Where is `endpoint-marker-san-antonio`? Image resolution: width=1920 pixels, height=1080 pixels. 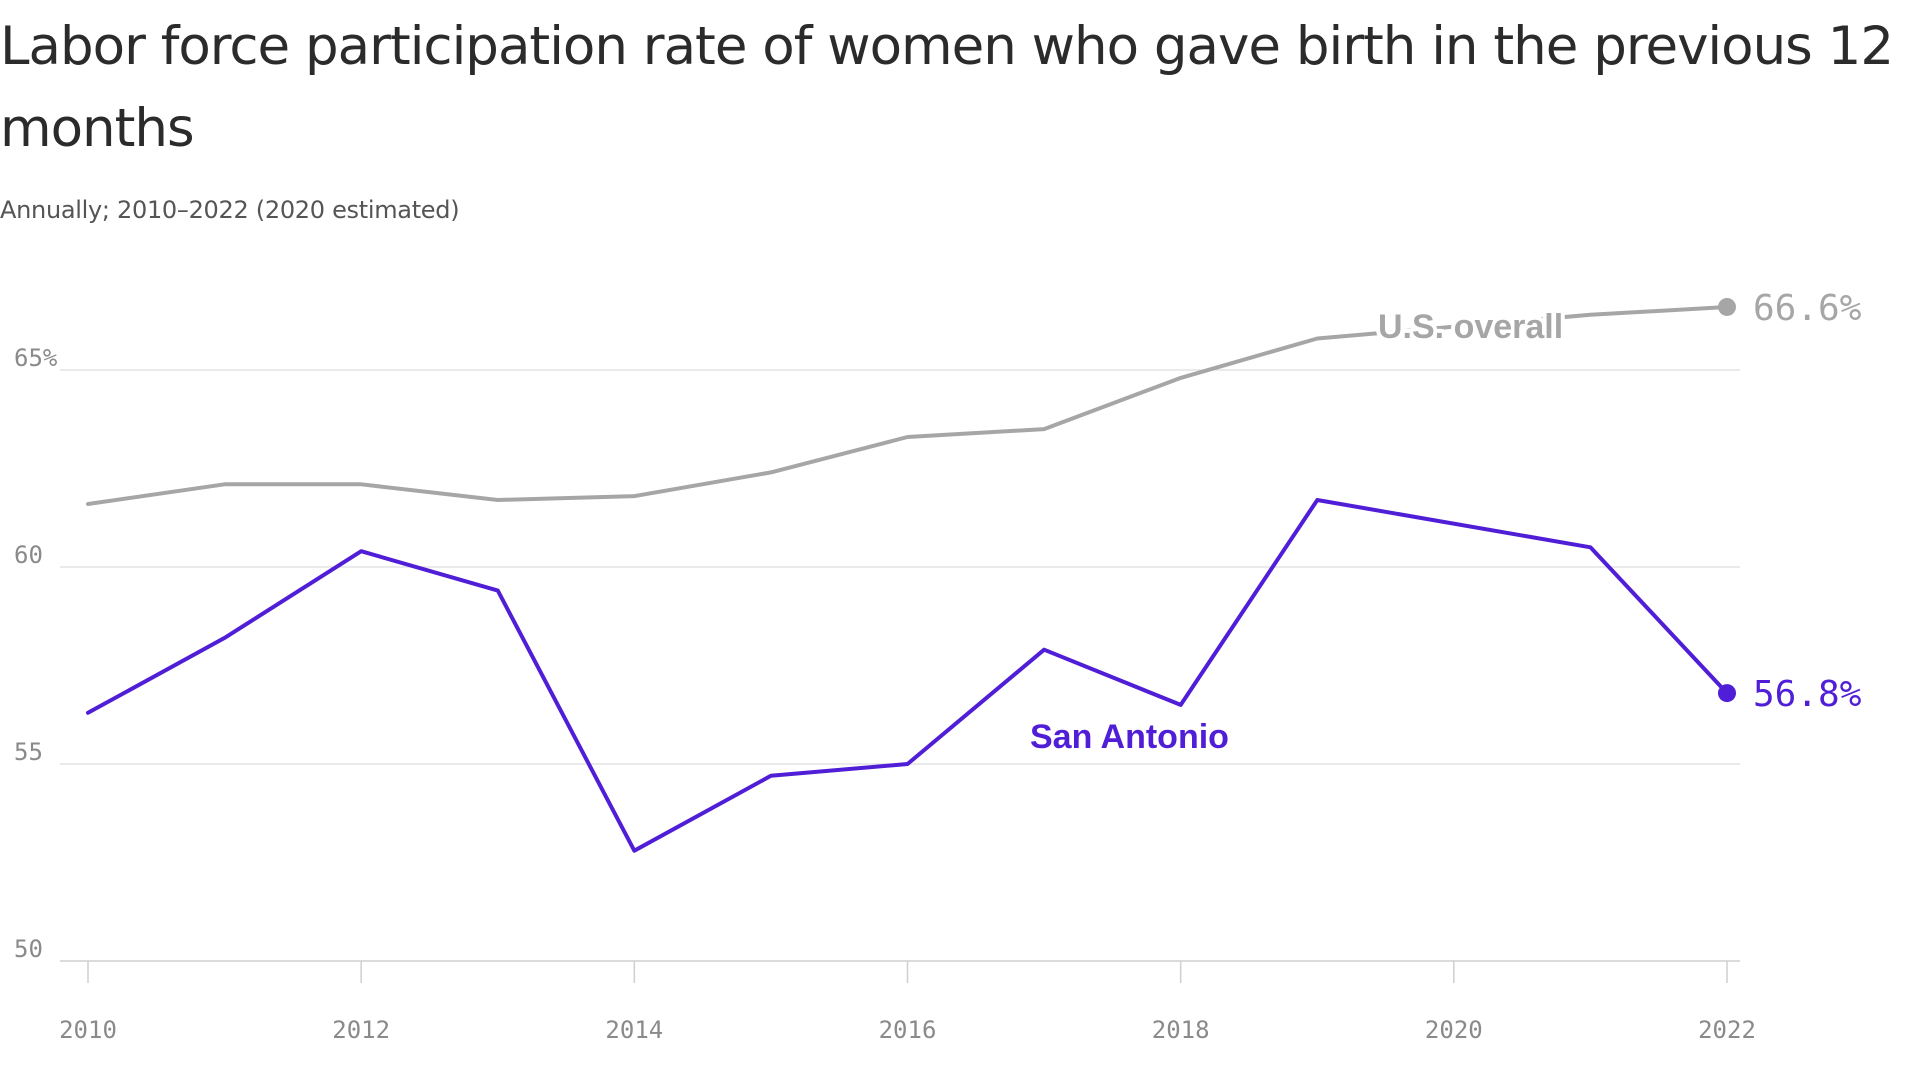
endpoint-marker-san-antonio is located at coordinates (1727, 693).